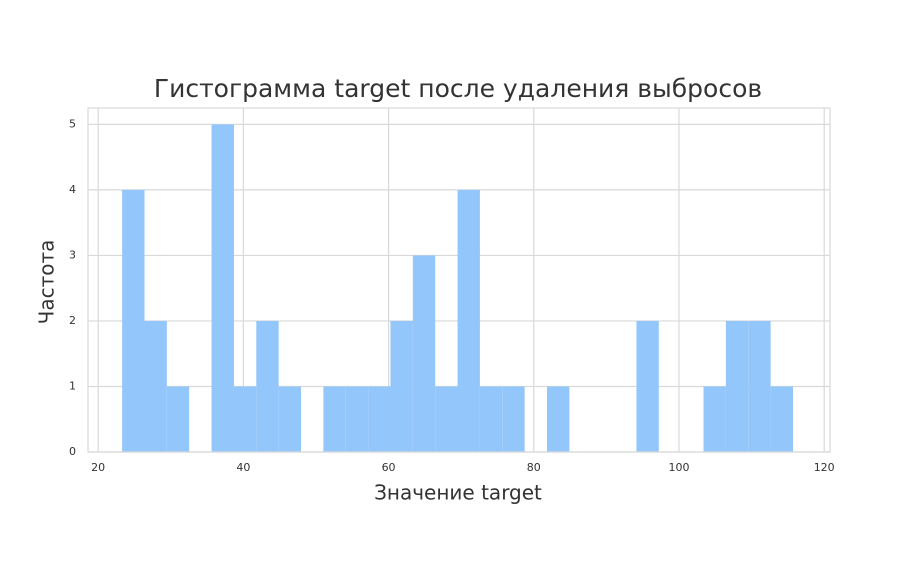 The width and height of the screenshot is (900, 583). I want to click on x-tick-label: 80, so click(534, 467).